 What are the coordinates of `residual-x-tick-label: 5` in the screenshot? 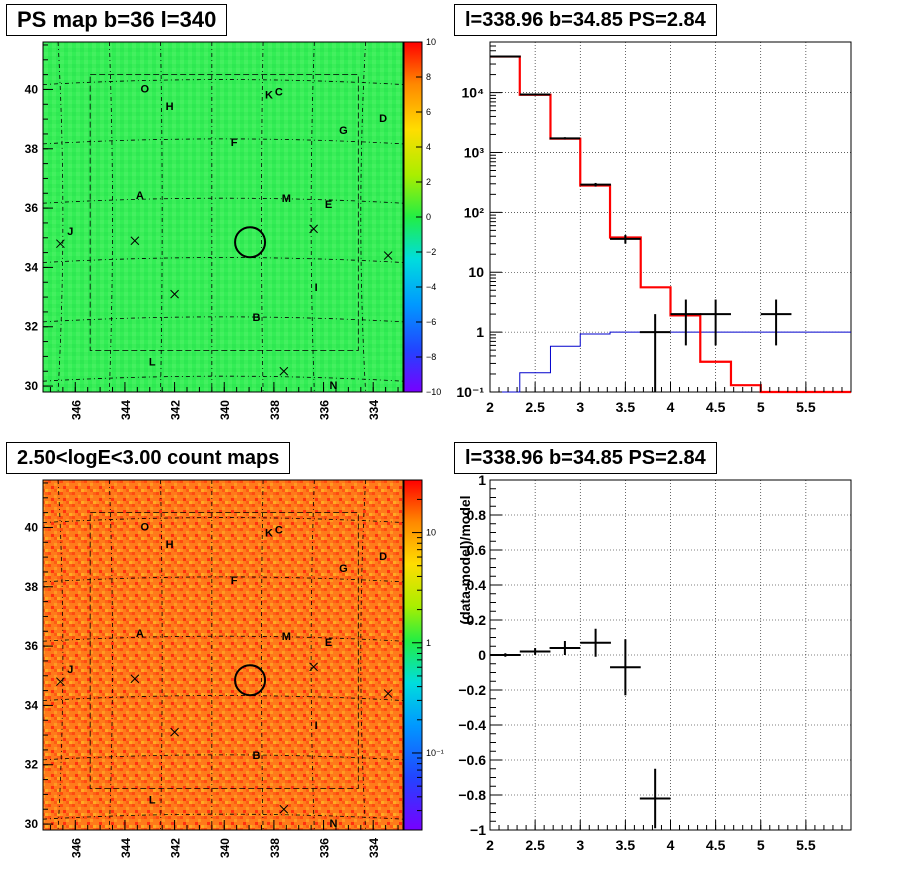 It's located at (761, 845).